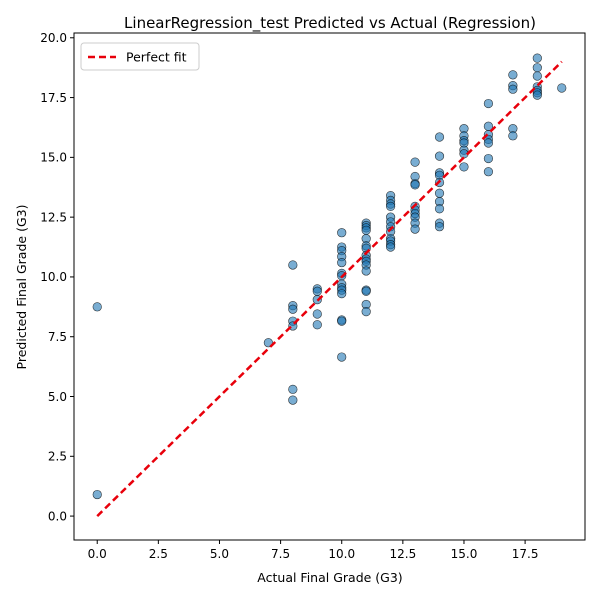 The width and height of the screenshot is (600, 600). I want to click on x-tick-label: 2.5, so click(158, 554).